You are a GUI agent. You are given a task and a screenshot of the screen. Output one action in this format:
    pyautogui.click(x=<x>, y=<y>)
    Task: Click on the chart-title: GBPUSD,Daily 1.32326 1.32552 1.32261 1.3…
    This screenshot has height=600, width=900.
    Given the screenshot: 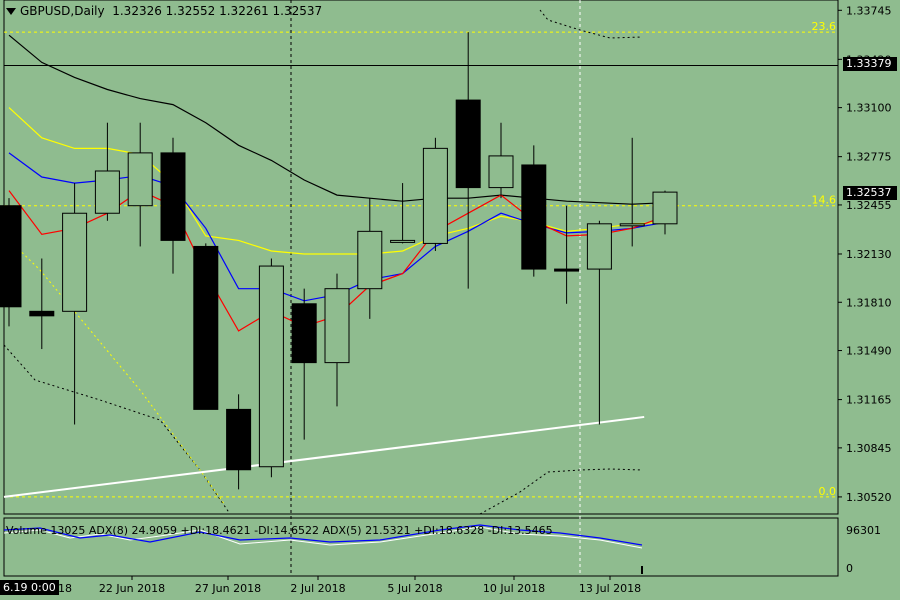 What is the action you would take?
    pyautogui.click(x=164, y=11)
    